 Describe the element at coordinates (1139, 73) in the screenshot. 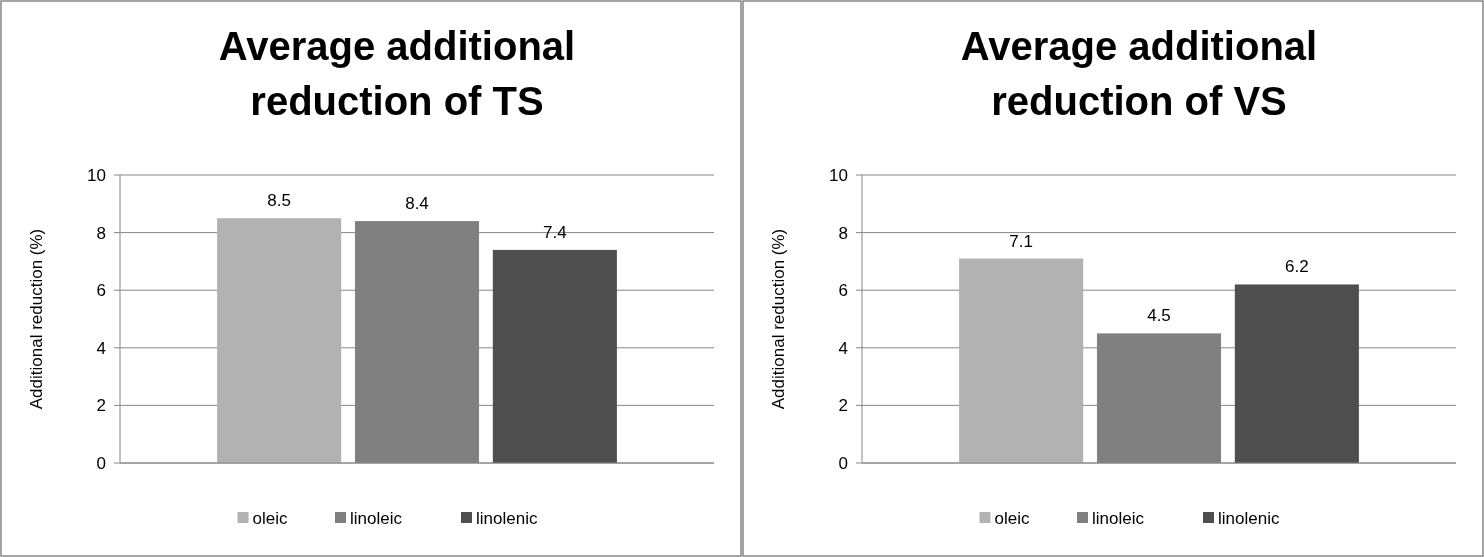

I see `chart-title: Average additional reduction of VS` at that location.